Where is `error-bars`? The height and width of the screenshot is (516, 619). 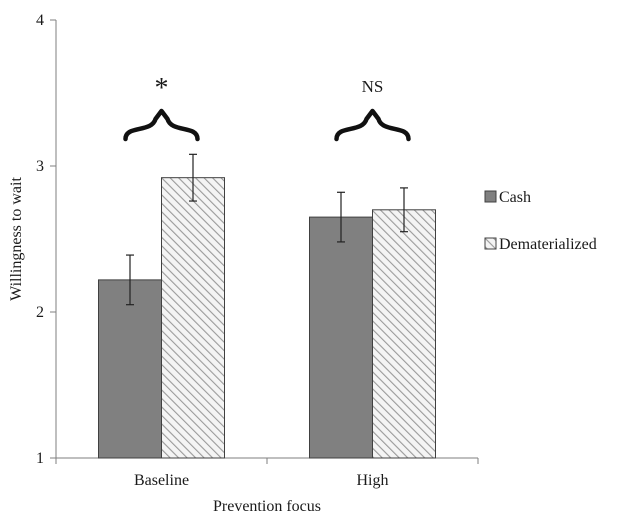 error-bars is located at coordinates (267, 229).